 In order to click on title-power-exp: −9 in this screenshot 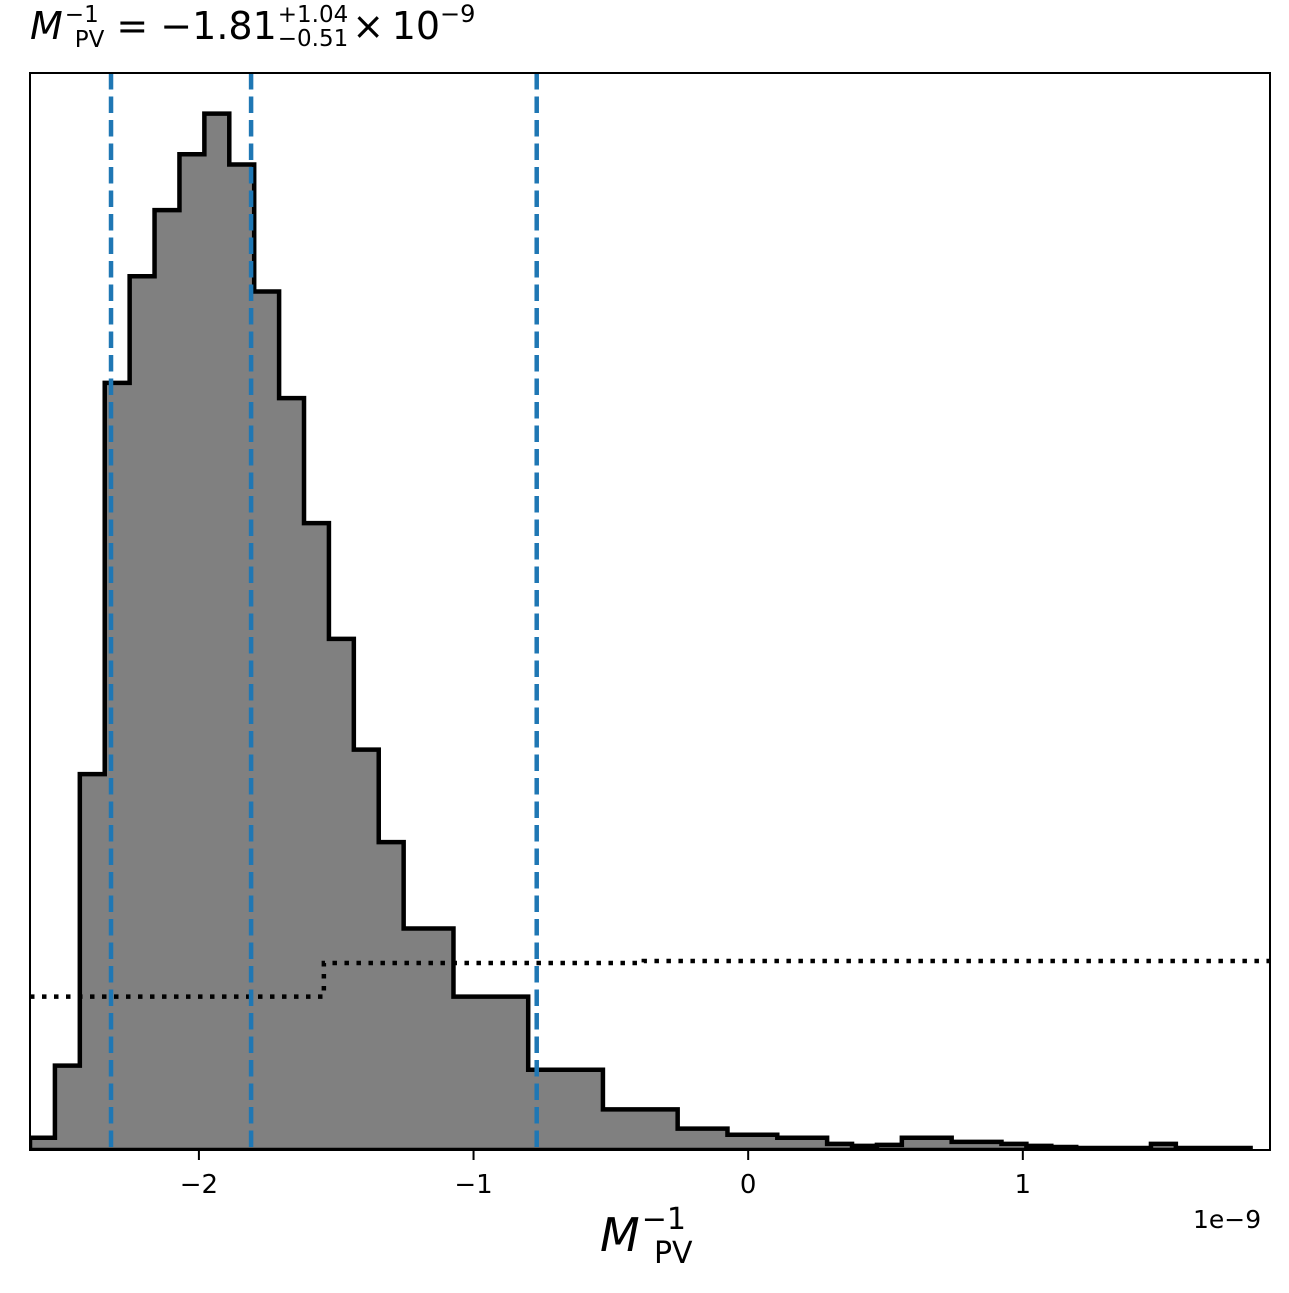, I will do `click(458, 14)`.